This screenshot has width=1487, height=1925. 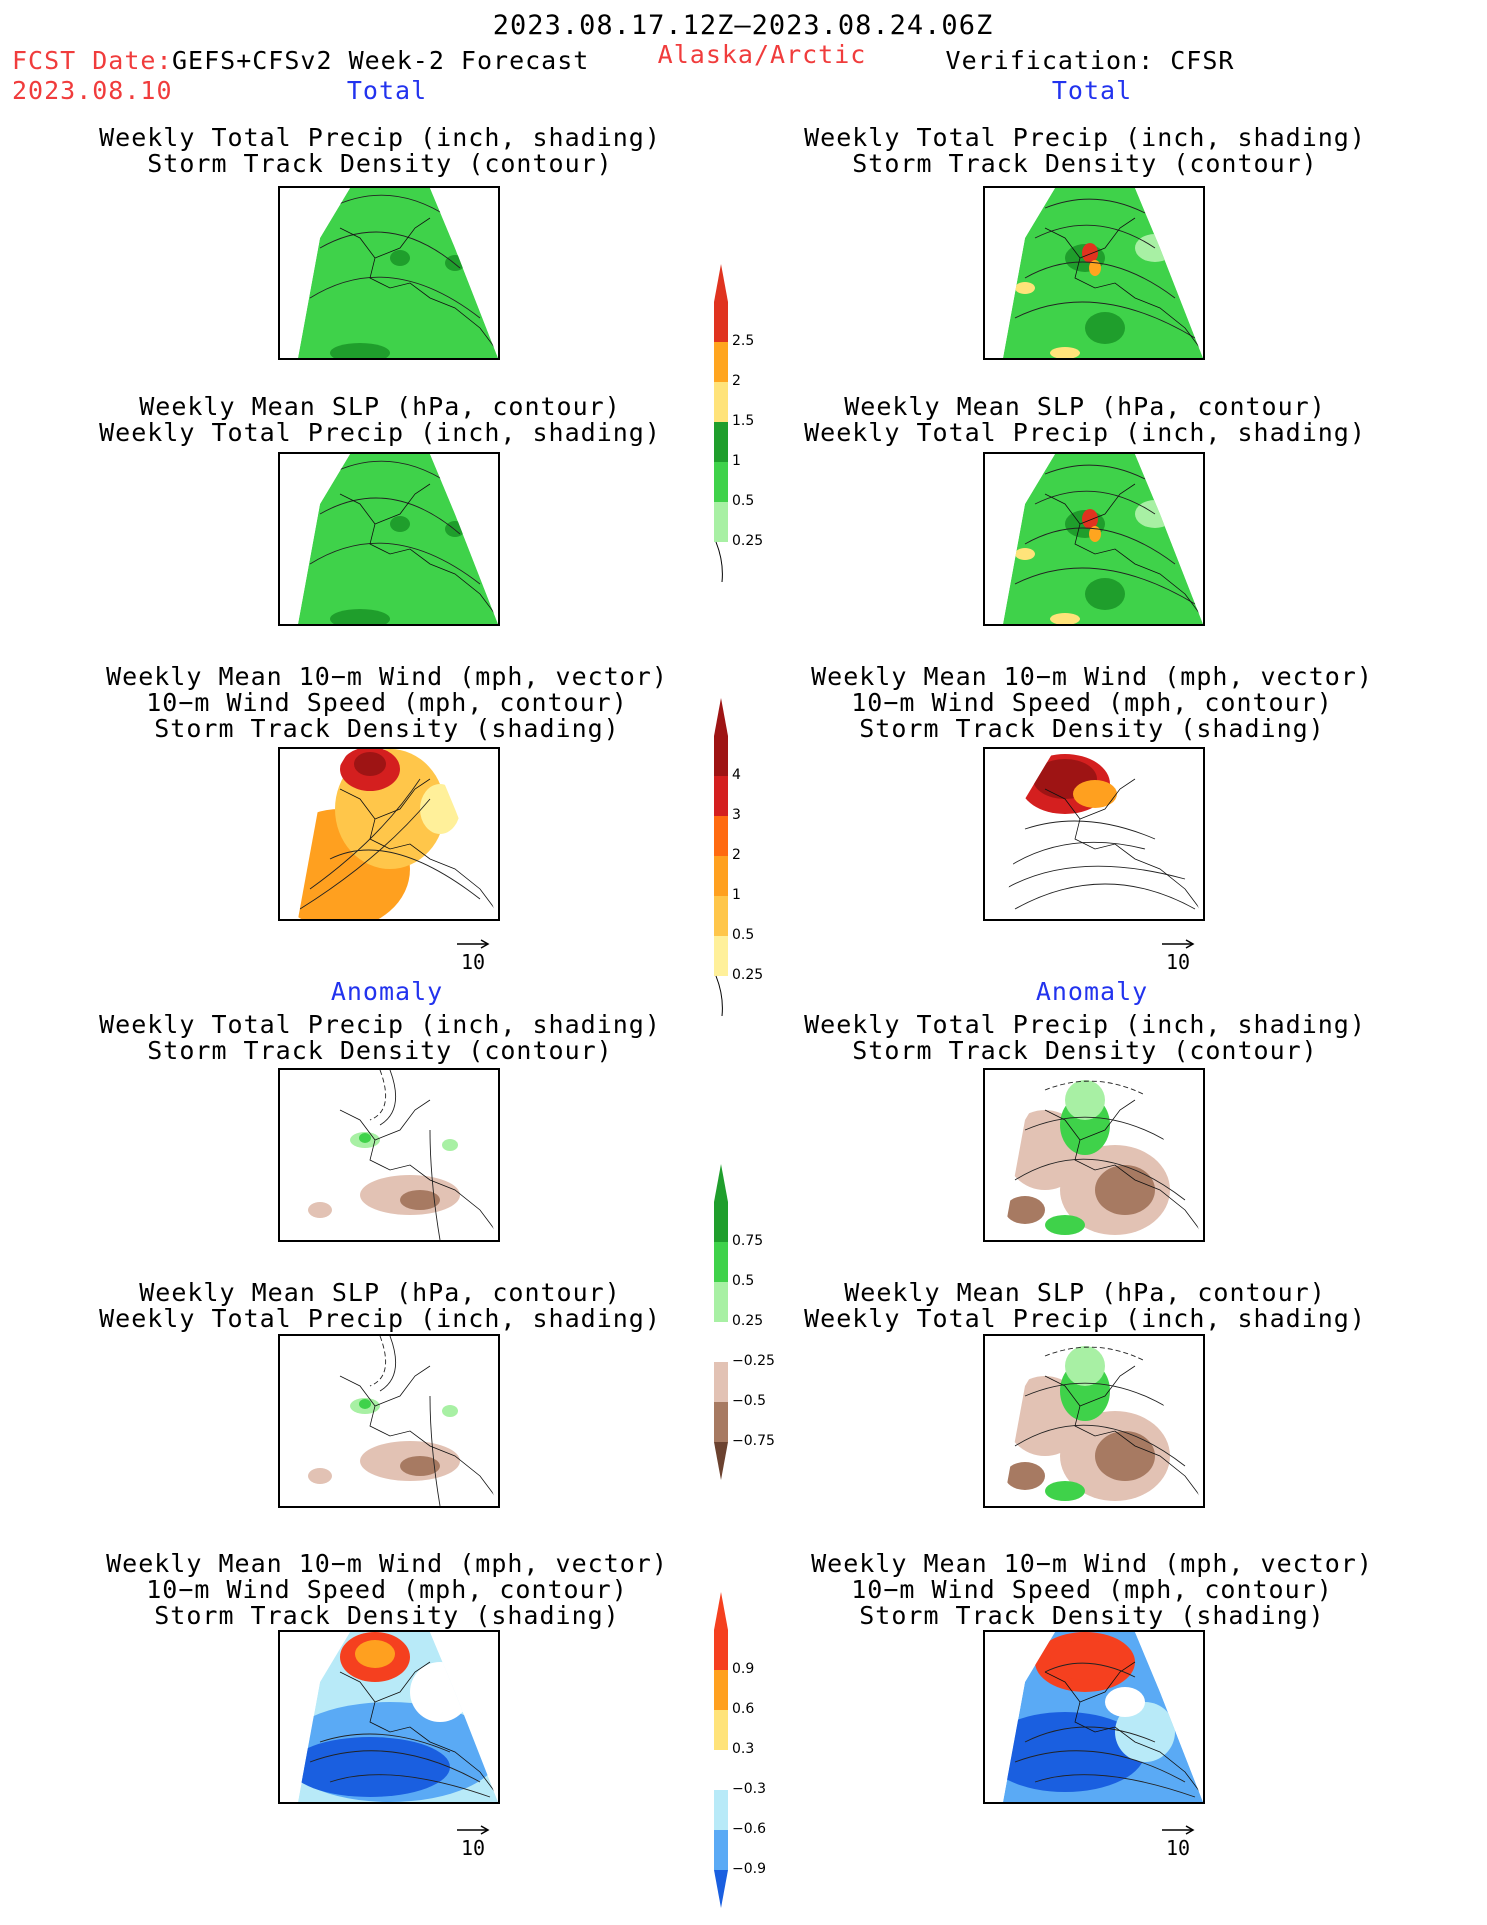 I want to click on section-anomaly-left: Anomaly, so click(x=387, y=991).